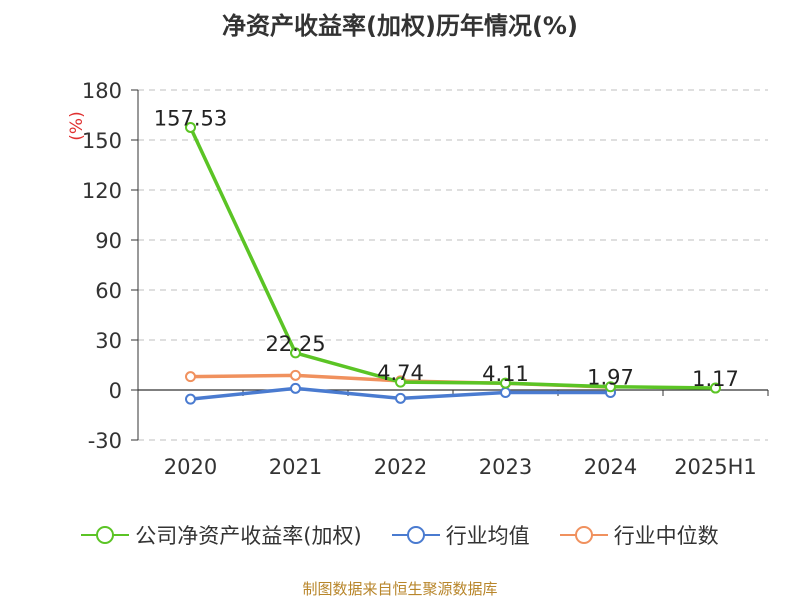 Image resolution: width=800 pixels, height=600 pixels. What do you see at coordinates (610, 378) in the screenshot?
I see `data-label: 1.97` at bounding box center [610, 378].